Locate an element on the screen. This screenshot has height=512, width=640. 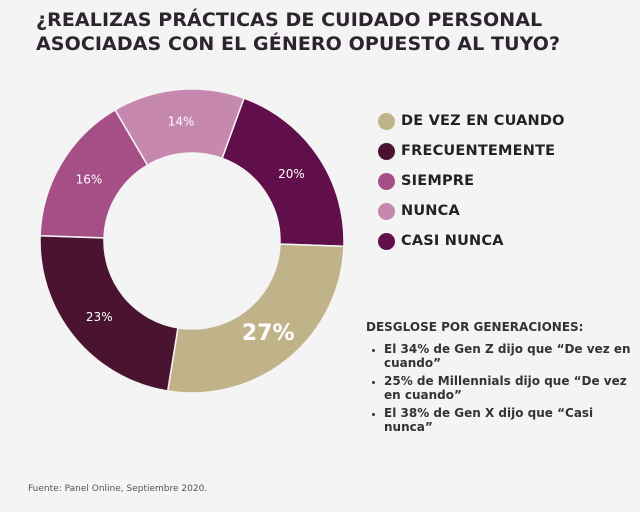
legend-label: SIEMPRE is located at coordinates (438, 181).